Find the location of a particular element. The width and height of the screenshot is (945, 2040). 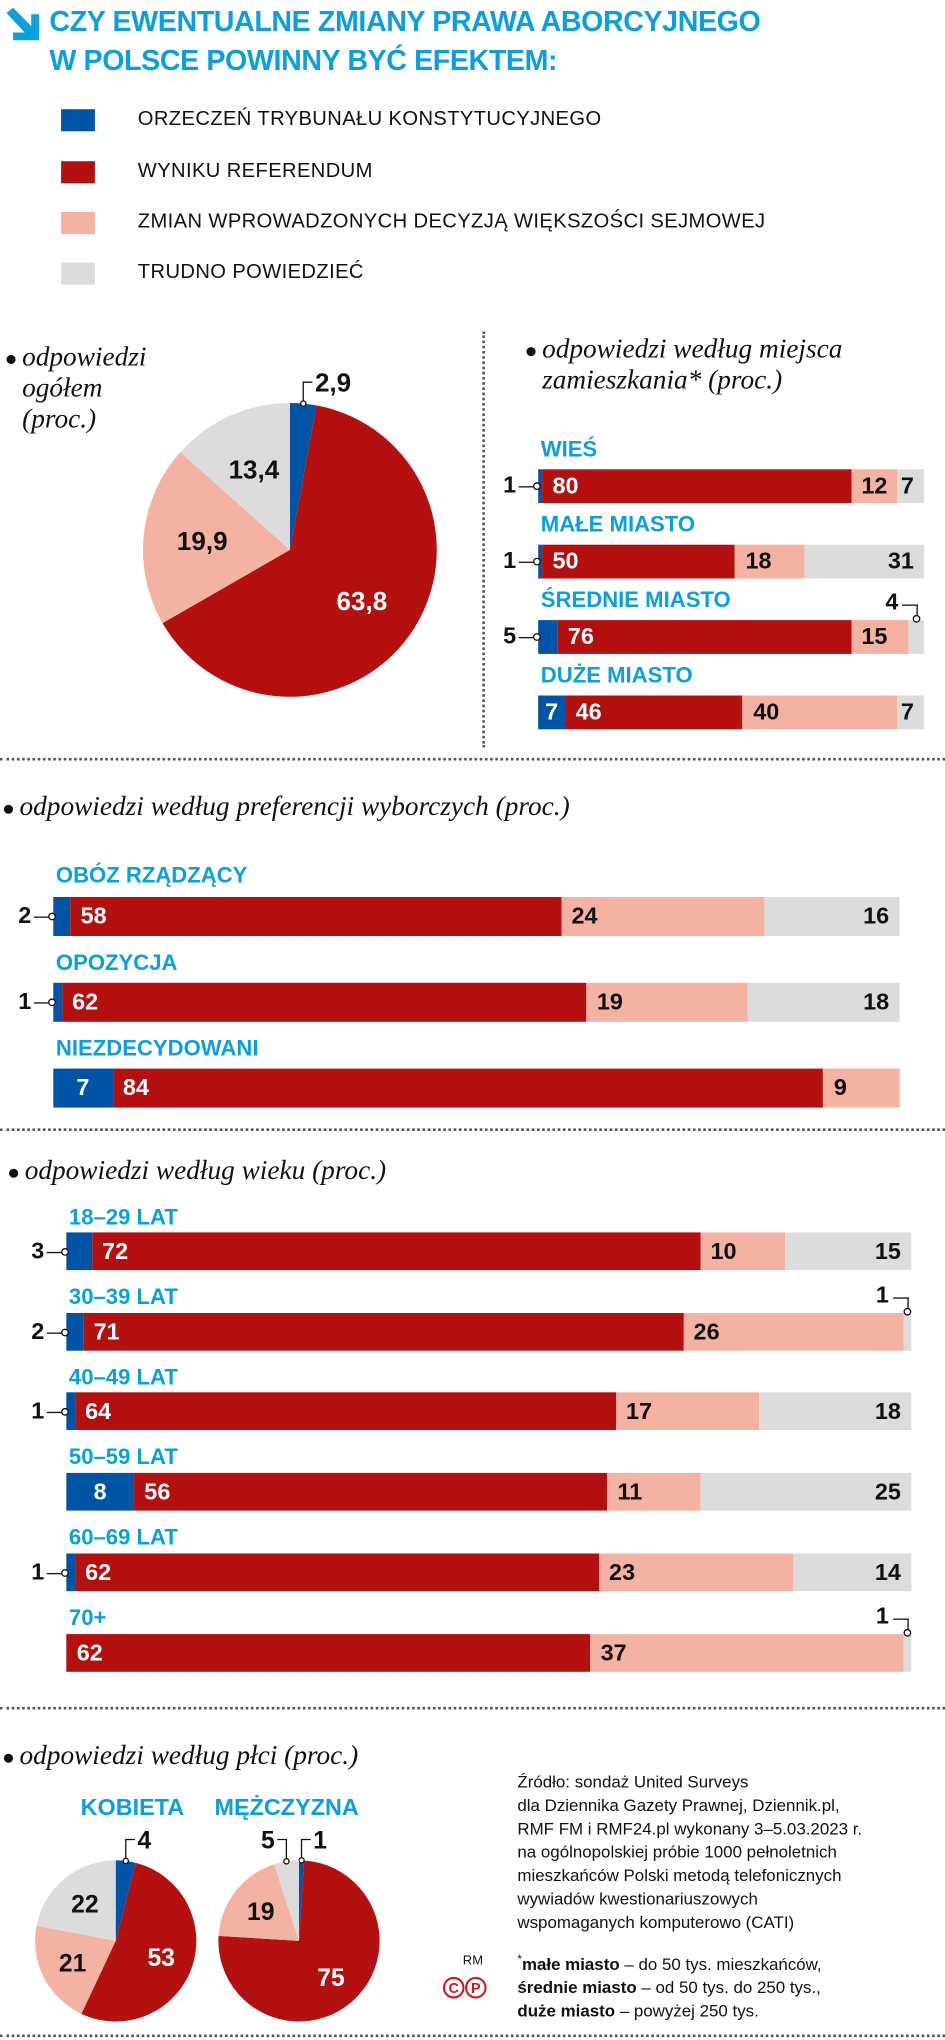

legend-swatch-tribunal is located at coordinates (78, 120).